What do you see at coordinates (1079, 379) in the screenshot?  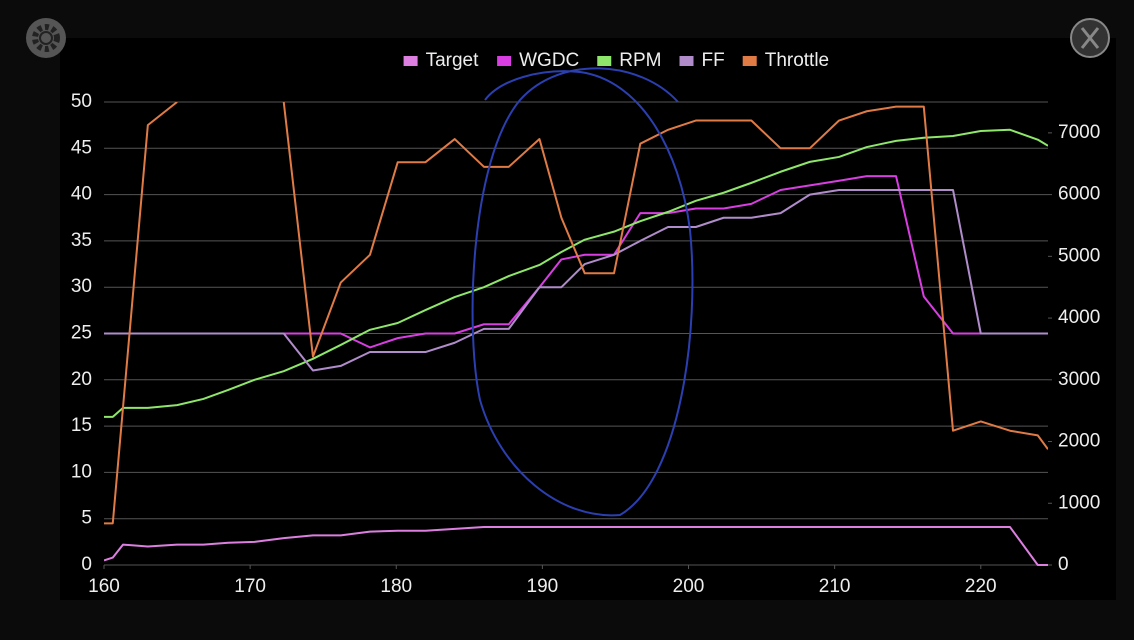 I see `y2-tick-label: 3000` at bounding box center [1079, 379].